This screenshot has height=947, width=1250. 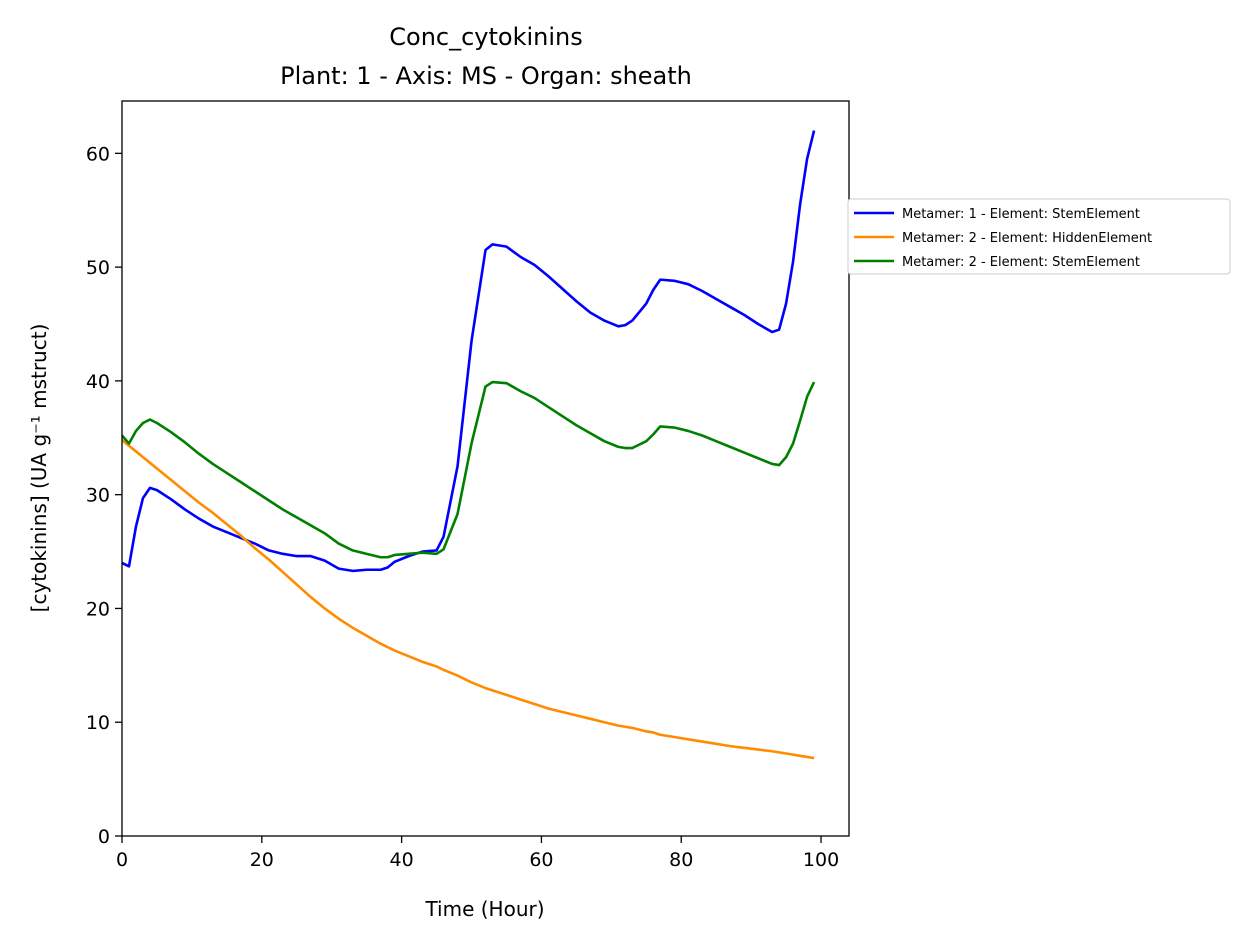 I want to click on chart-title: Conc_cytokinins, so click(x=486, y=37).